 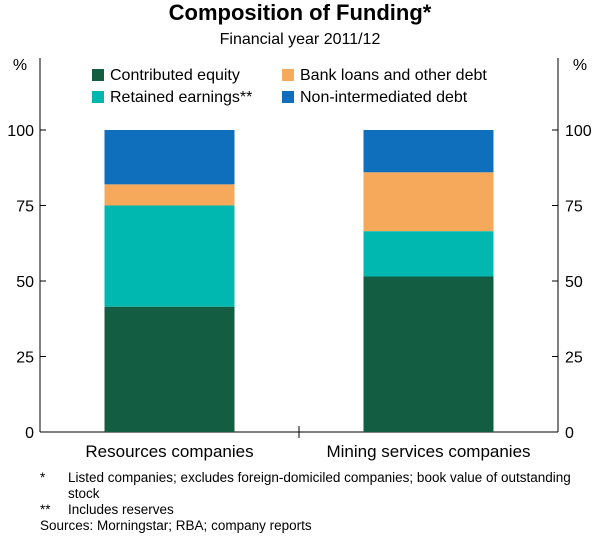 What do you see at coordinates (428, 451) in the screenshot?
I see `x-tick-label: Mining services companies` at bounding box center [428, 451].